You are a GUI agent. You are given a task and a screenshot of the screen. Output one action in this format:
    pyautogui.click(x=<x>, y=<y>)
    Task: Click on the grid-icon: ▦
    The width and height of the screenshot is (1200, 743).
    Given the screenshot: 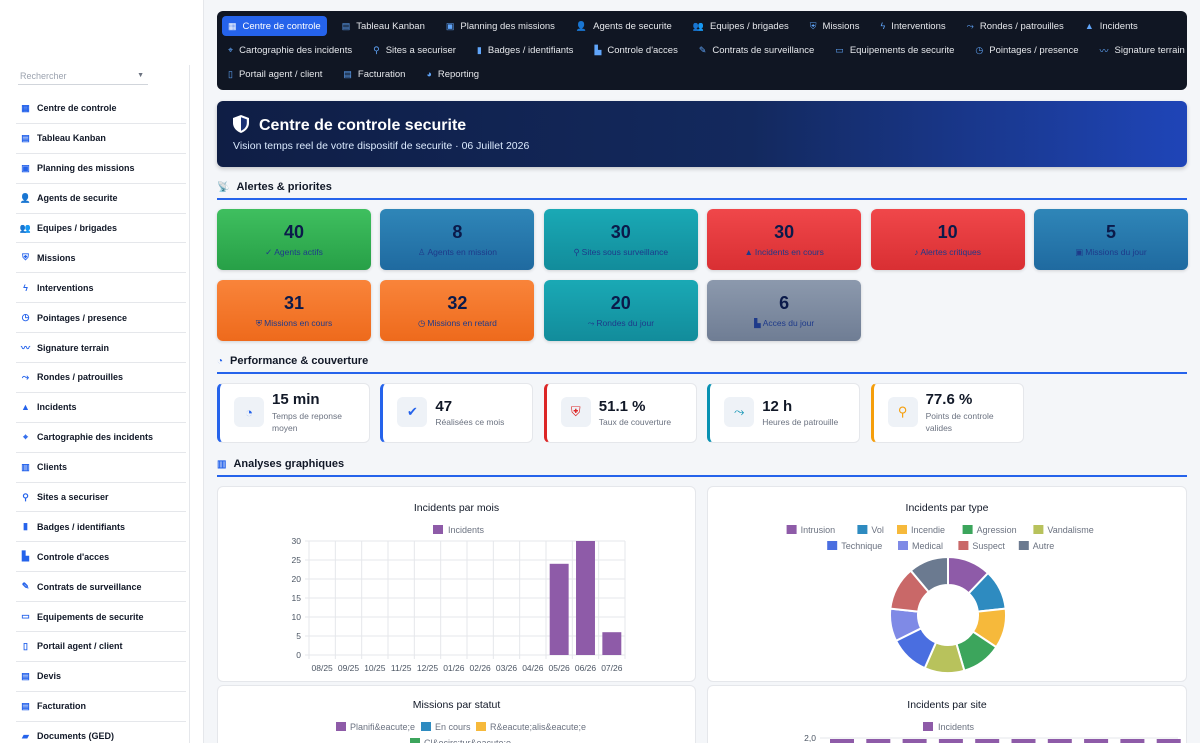 What is the action you would take?
    pyautogui.click(x=25, y=107)
    